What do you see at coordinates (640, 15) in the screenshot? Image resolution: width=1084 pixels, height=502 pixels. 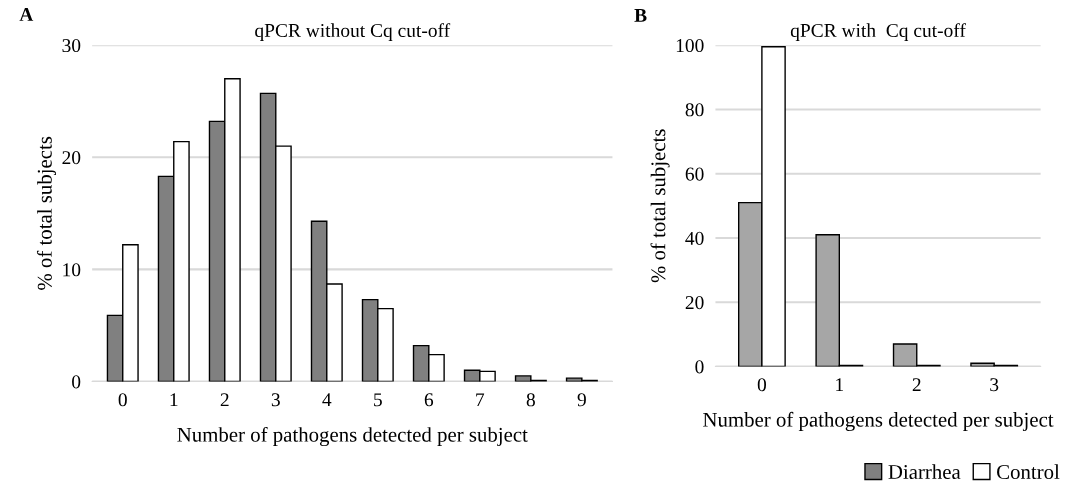 I see `text: B` at bounding box center [640, 15].